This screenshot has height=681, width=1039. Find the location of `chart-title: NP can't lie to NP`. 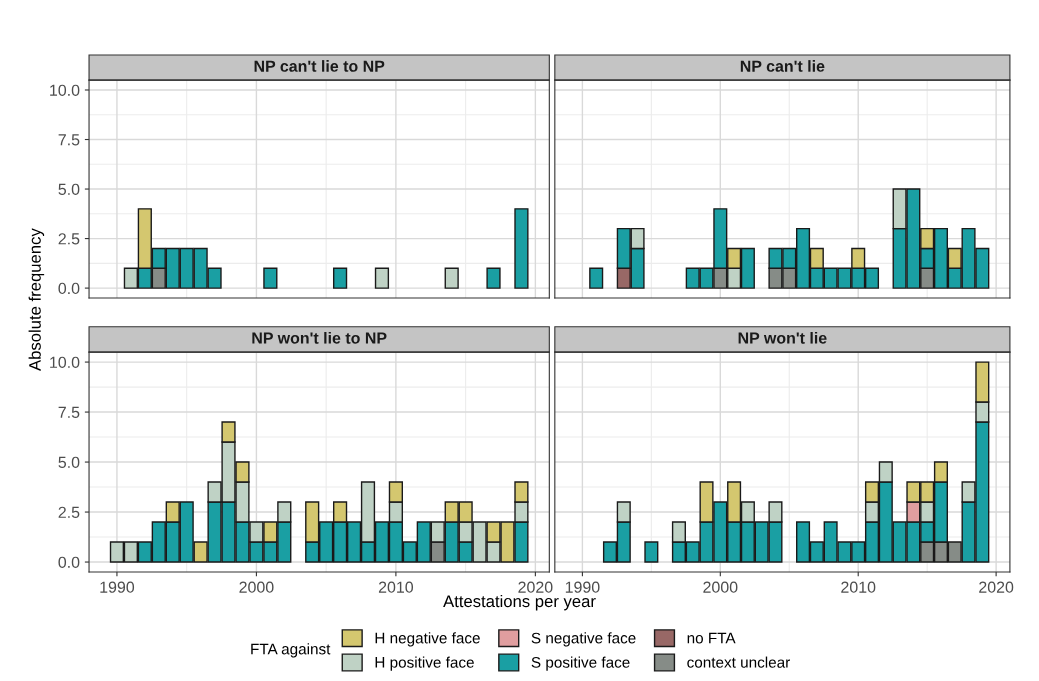

chart-title: NP can't lie to NP is located at coordinates (319, 66).